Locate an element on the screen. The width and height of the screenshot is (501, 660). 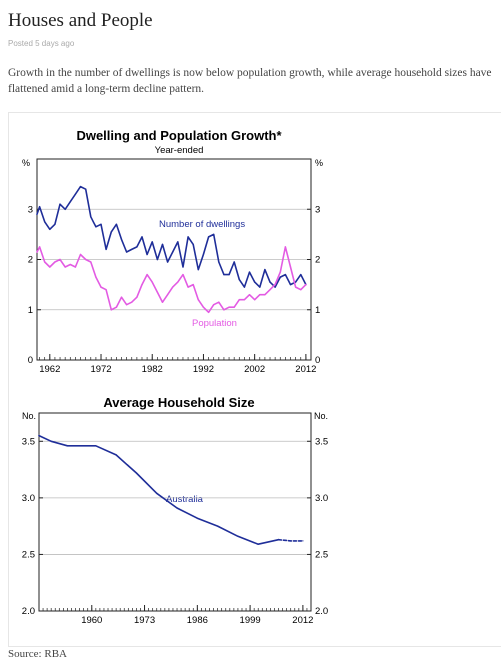
x-tick-label: 1973 is located at coordinates (144, 620).